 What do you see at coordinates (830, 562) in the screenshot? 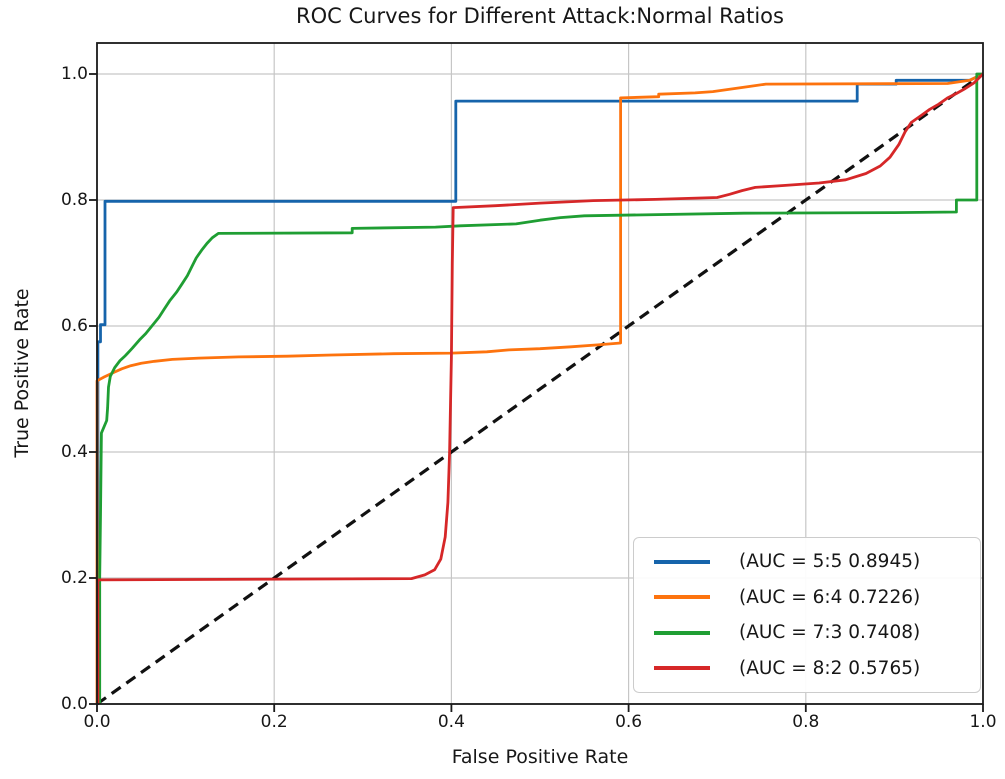
I see `legend-label: (AUC = 5:5 0.8945)` at bounding box center [830, 562].